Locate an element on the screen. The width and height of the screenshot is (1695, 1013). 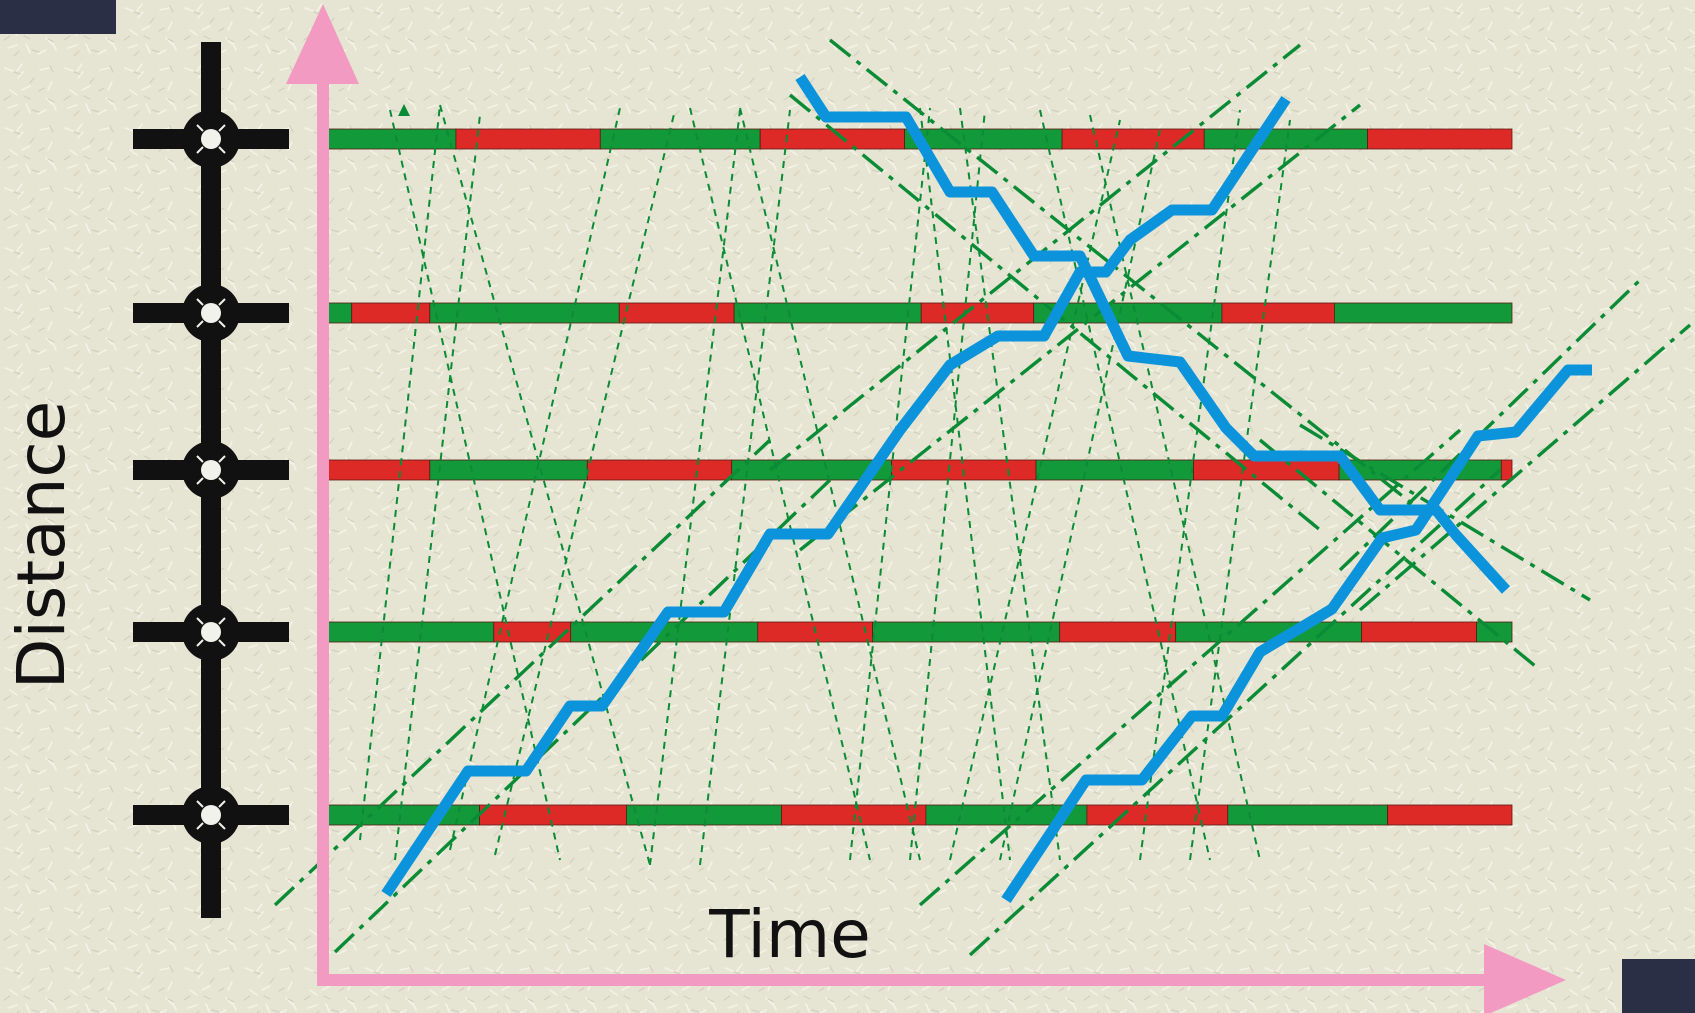
band-arrow-icon is located at coordinates (404, 110).